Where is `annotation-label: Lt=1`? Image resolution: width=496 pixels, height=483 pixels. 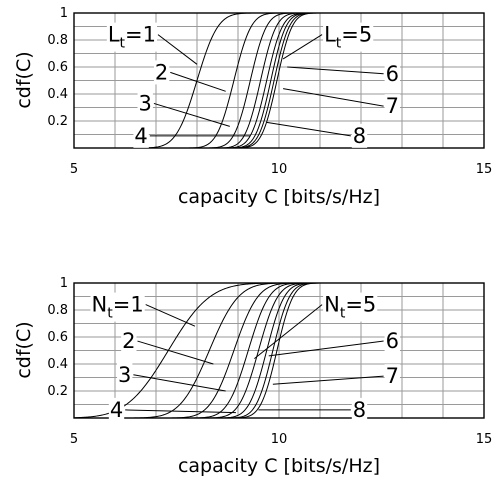 annotation-label: Lt=1 is located at coordinates (132, 37).